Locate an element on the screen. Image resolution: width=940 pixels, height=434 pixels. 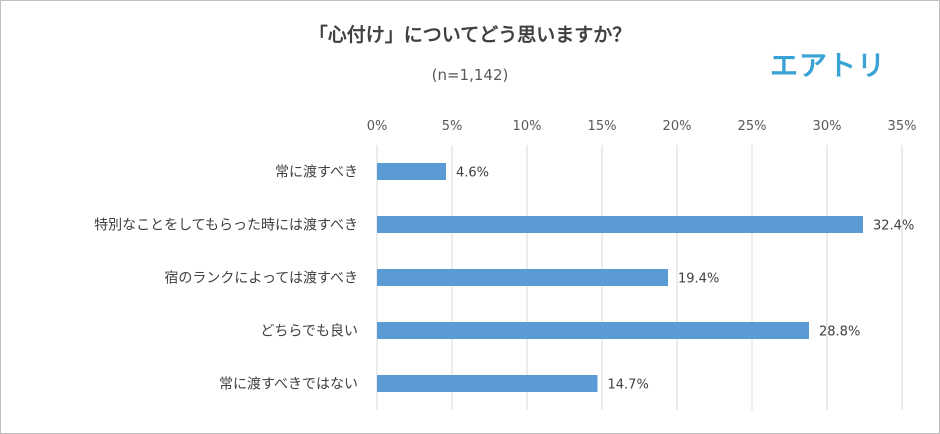
x-tick-label: 0% is located at coordinates (377, 126).